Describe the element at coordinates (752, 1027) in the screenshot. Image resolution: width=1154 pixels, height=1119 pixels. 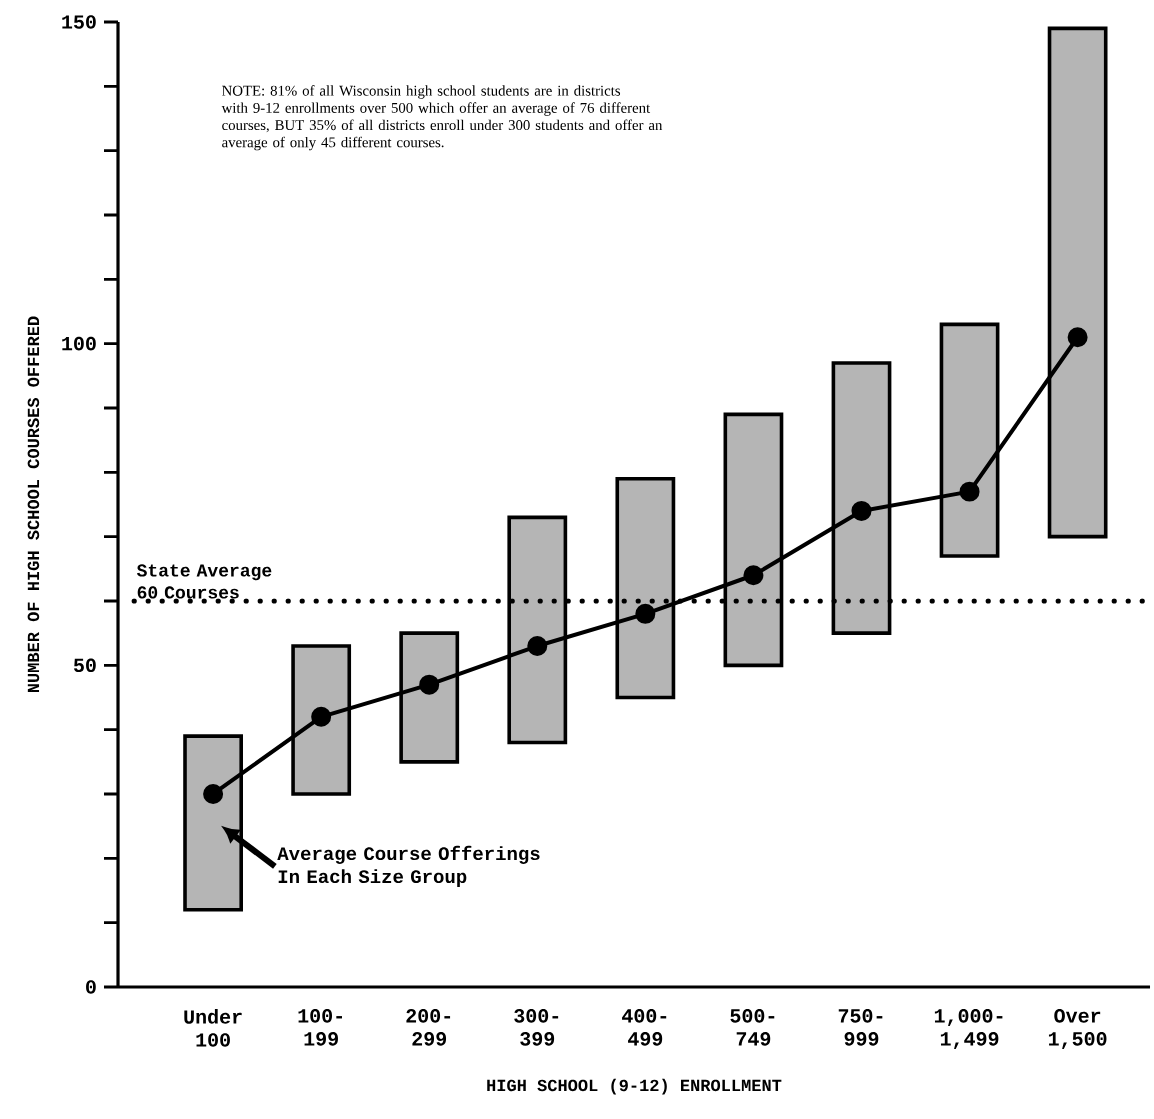
I see `x-tick-label: 500-749` at that location.